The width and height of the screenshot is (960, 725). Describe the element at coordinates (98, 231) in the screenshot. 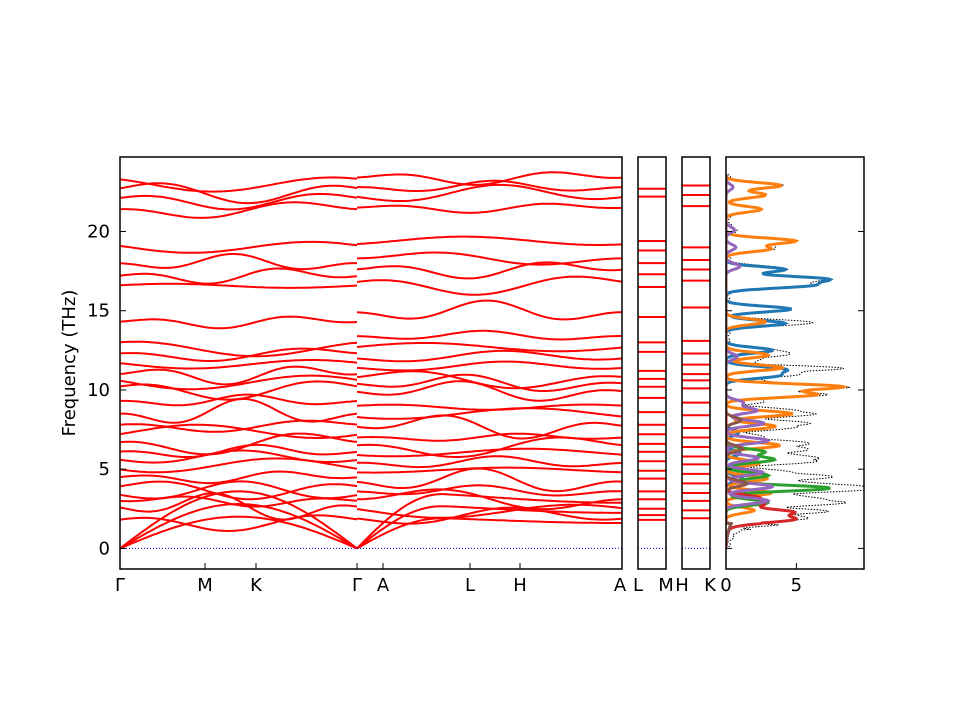

I see `y-tick-label: 20` at that location.